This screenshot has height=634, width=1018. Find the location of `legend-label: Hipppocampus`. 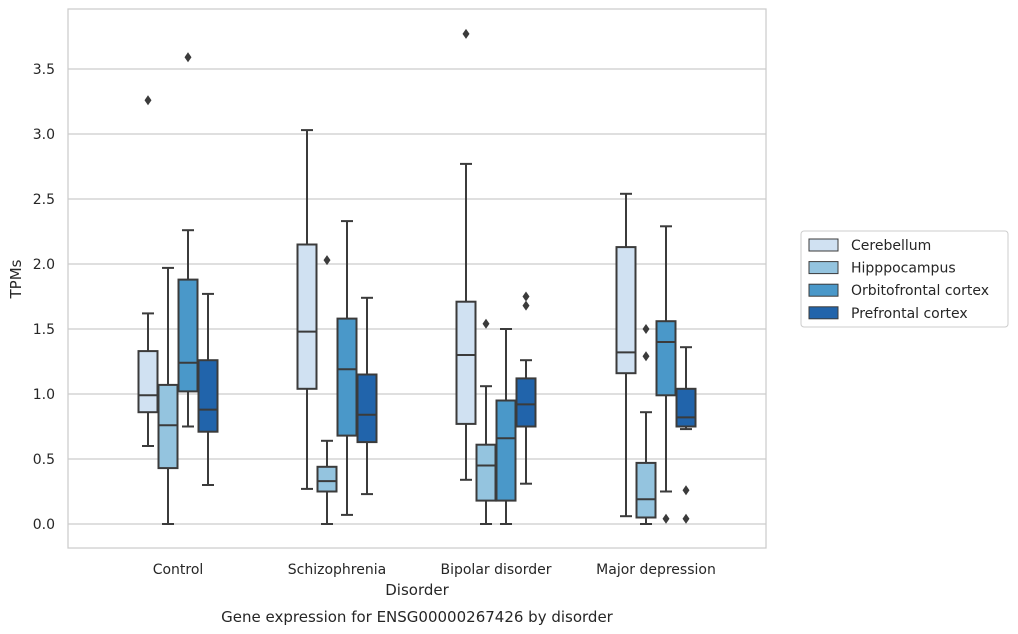

legend-label: Hipppocampus is located at coordinates (903, 269).